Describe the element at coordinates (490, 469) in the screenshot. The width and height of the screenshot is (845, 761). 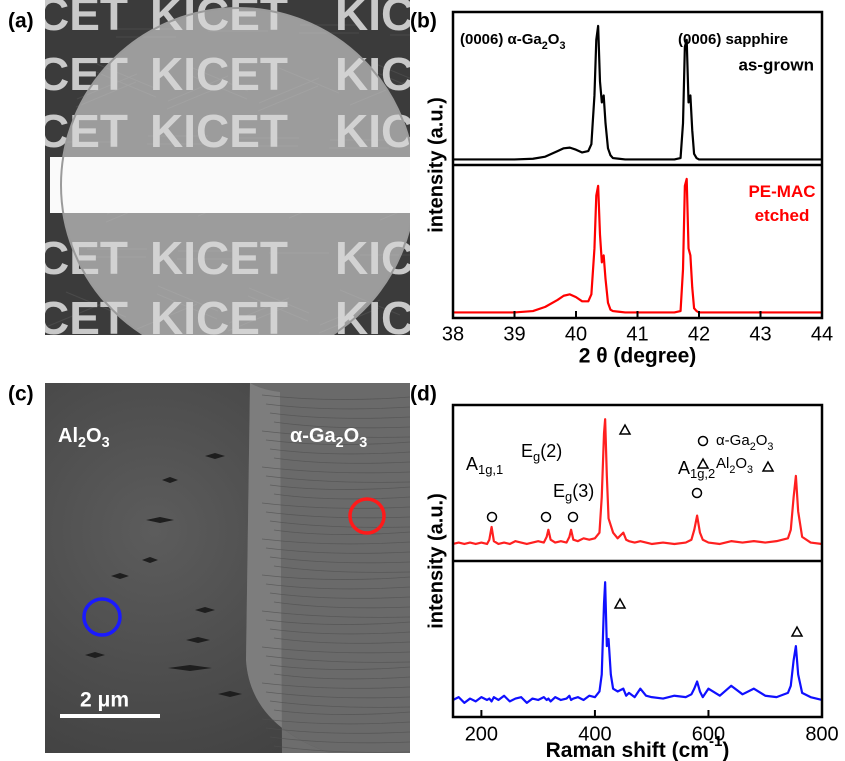
I see `text-part: 1g,1` at that location.